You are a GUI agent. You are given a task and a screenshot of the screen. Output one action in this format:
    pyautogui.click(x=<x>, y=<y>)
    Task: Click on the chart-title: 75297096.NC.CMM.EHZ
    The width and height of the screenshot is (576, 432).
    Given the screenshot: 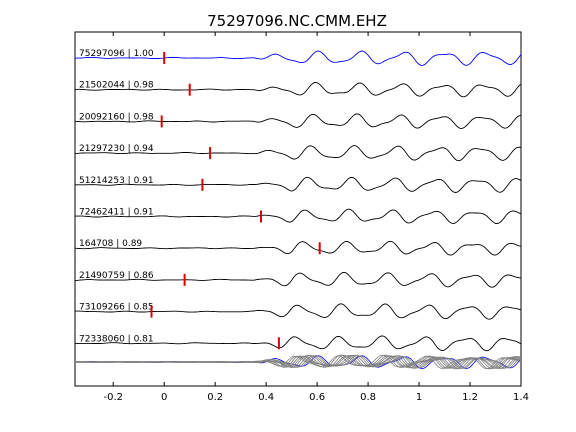 What is the action you would take?
    pyautogui.click(x=297, y=21)
    